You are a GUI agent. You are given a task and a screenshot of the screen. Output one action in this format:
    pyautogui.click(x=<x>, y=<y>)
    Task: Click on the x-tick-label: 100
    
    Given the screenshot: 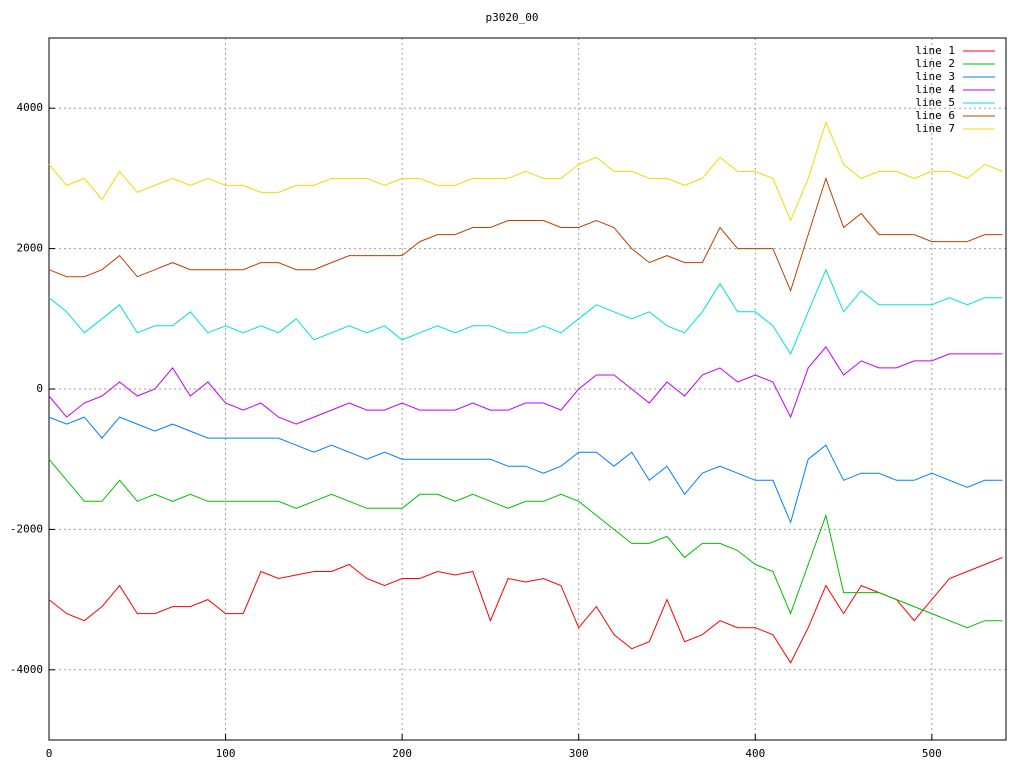 What is the action you would take?
    pyautogui.click(x=226, y=753)
    